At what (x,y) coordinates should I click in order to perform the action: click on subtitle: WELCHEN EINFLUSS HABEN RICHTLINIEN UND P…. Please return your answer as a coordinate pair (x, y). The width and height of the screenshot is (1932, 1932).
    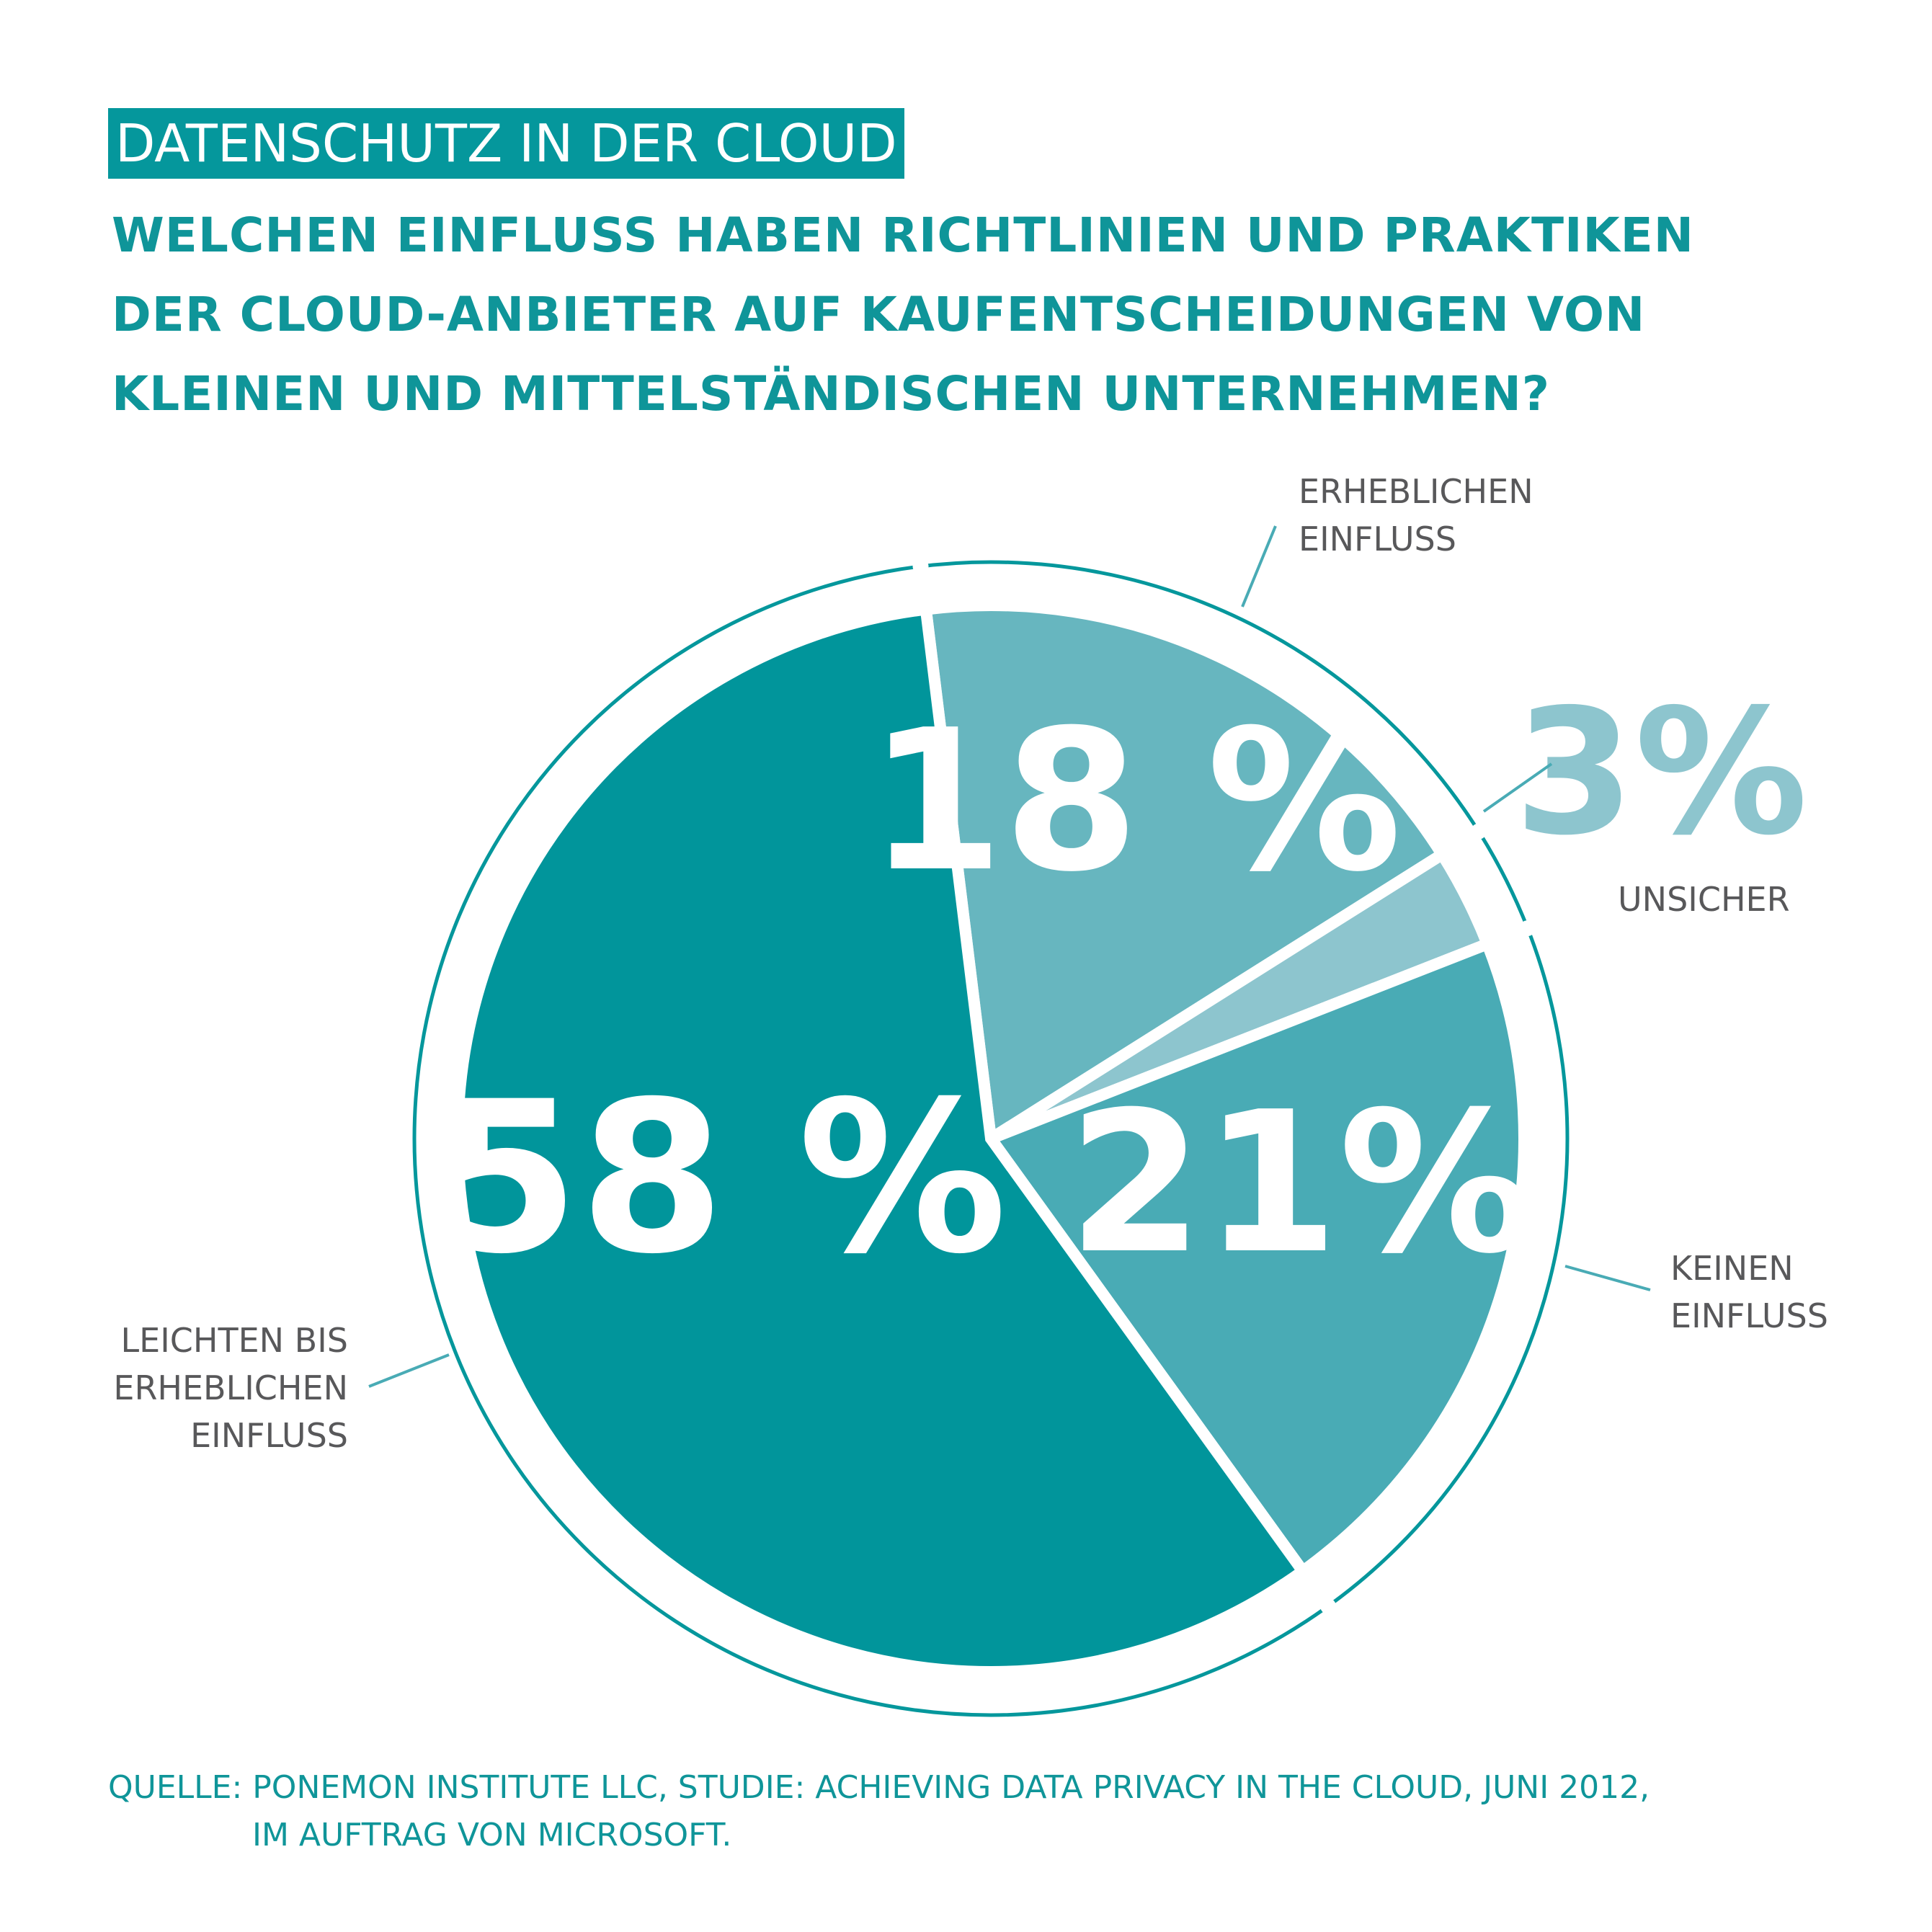
    Looking at the image, I should click on (976, 315).